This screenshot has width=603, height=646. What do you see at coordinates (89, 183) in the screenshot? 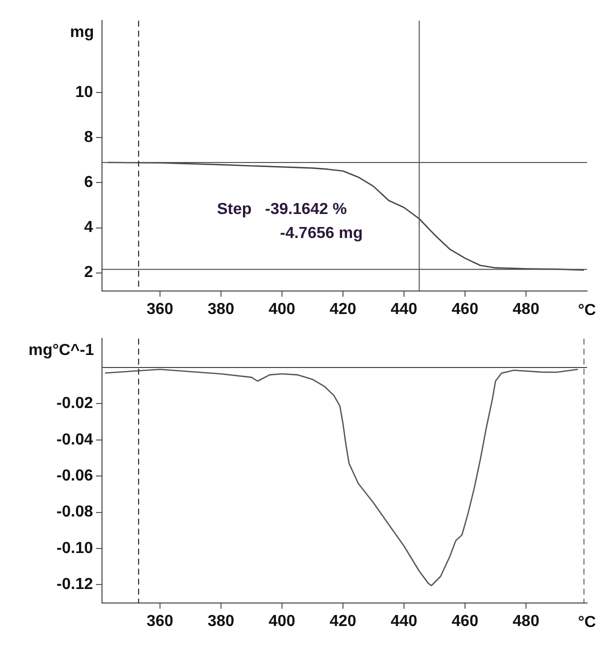
I see `y-tick-label: 6` at bounding box center [89, 183].